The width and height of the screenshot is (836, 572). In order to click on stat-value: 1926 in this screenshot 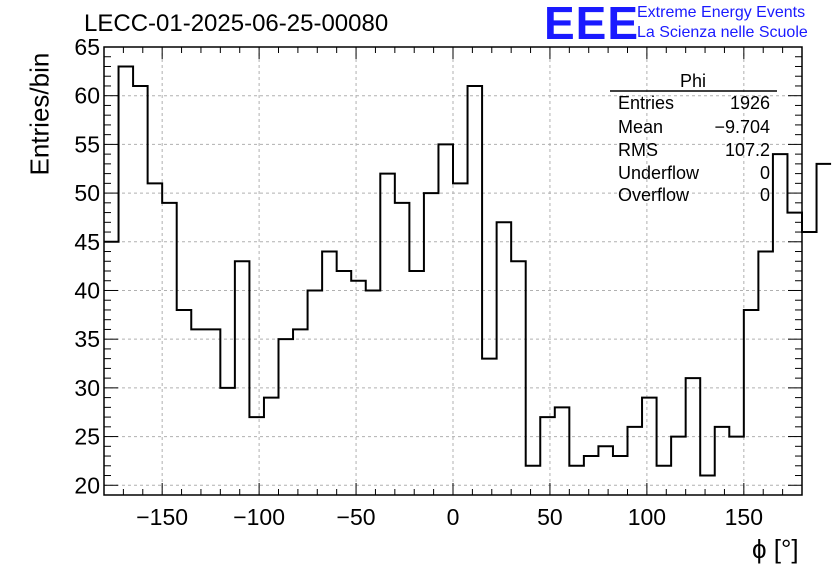, I will do `click(749, 103)`.